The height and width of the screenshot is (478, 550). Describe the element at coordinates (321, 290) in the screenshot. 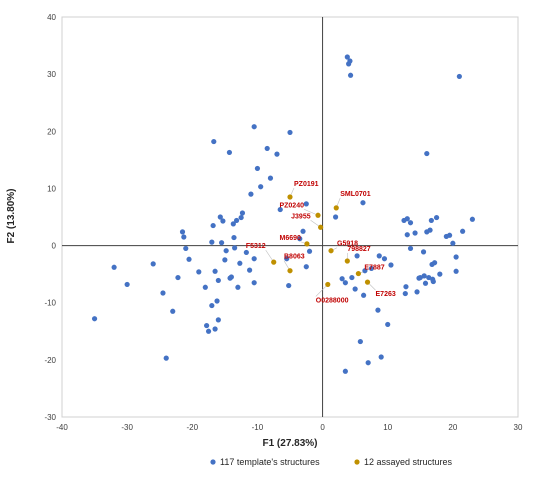

I see `label-leader-line` at that location.